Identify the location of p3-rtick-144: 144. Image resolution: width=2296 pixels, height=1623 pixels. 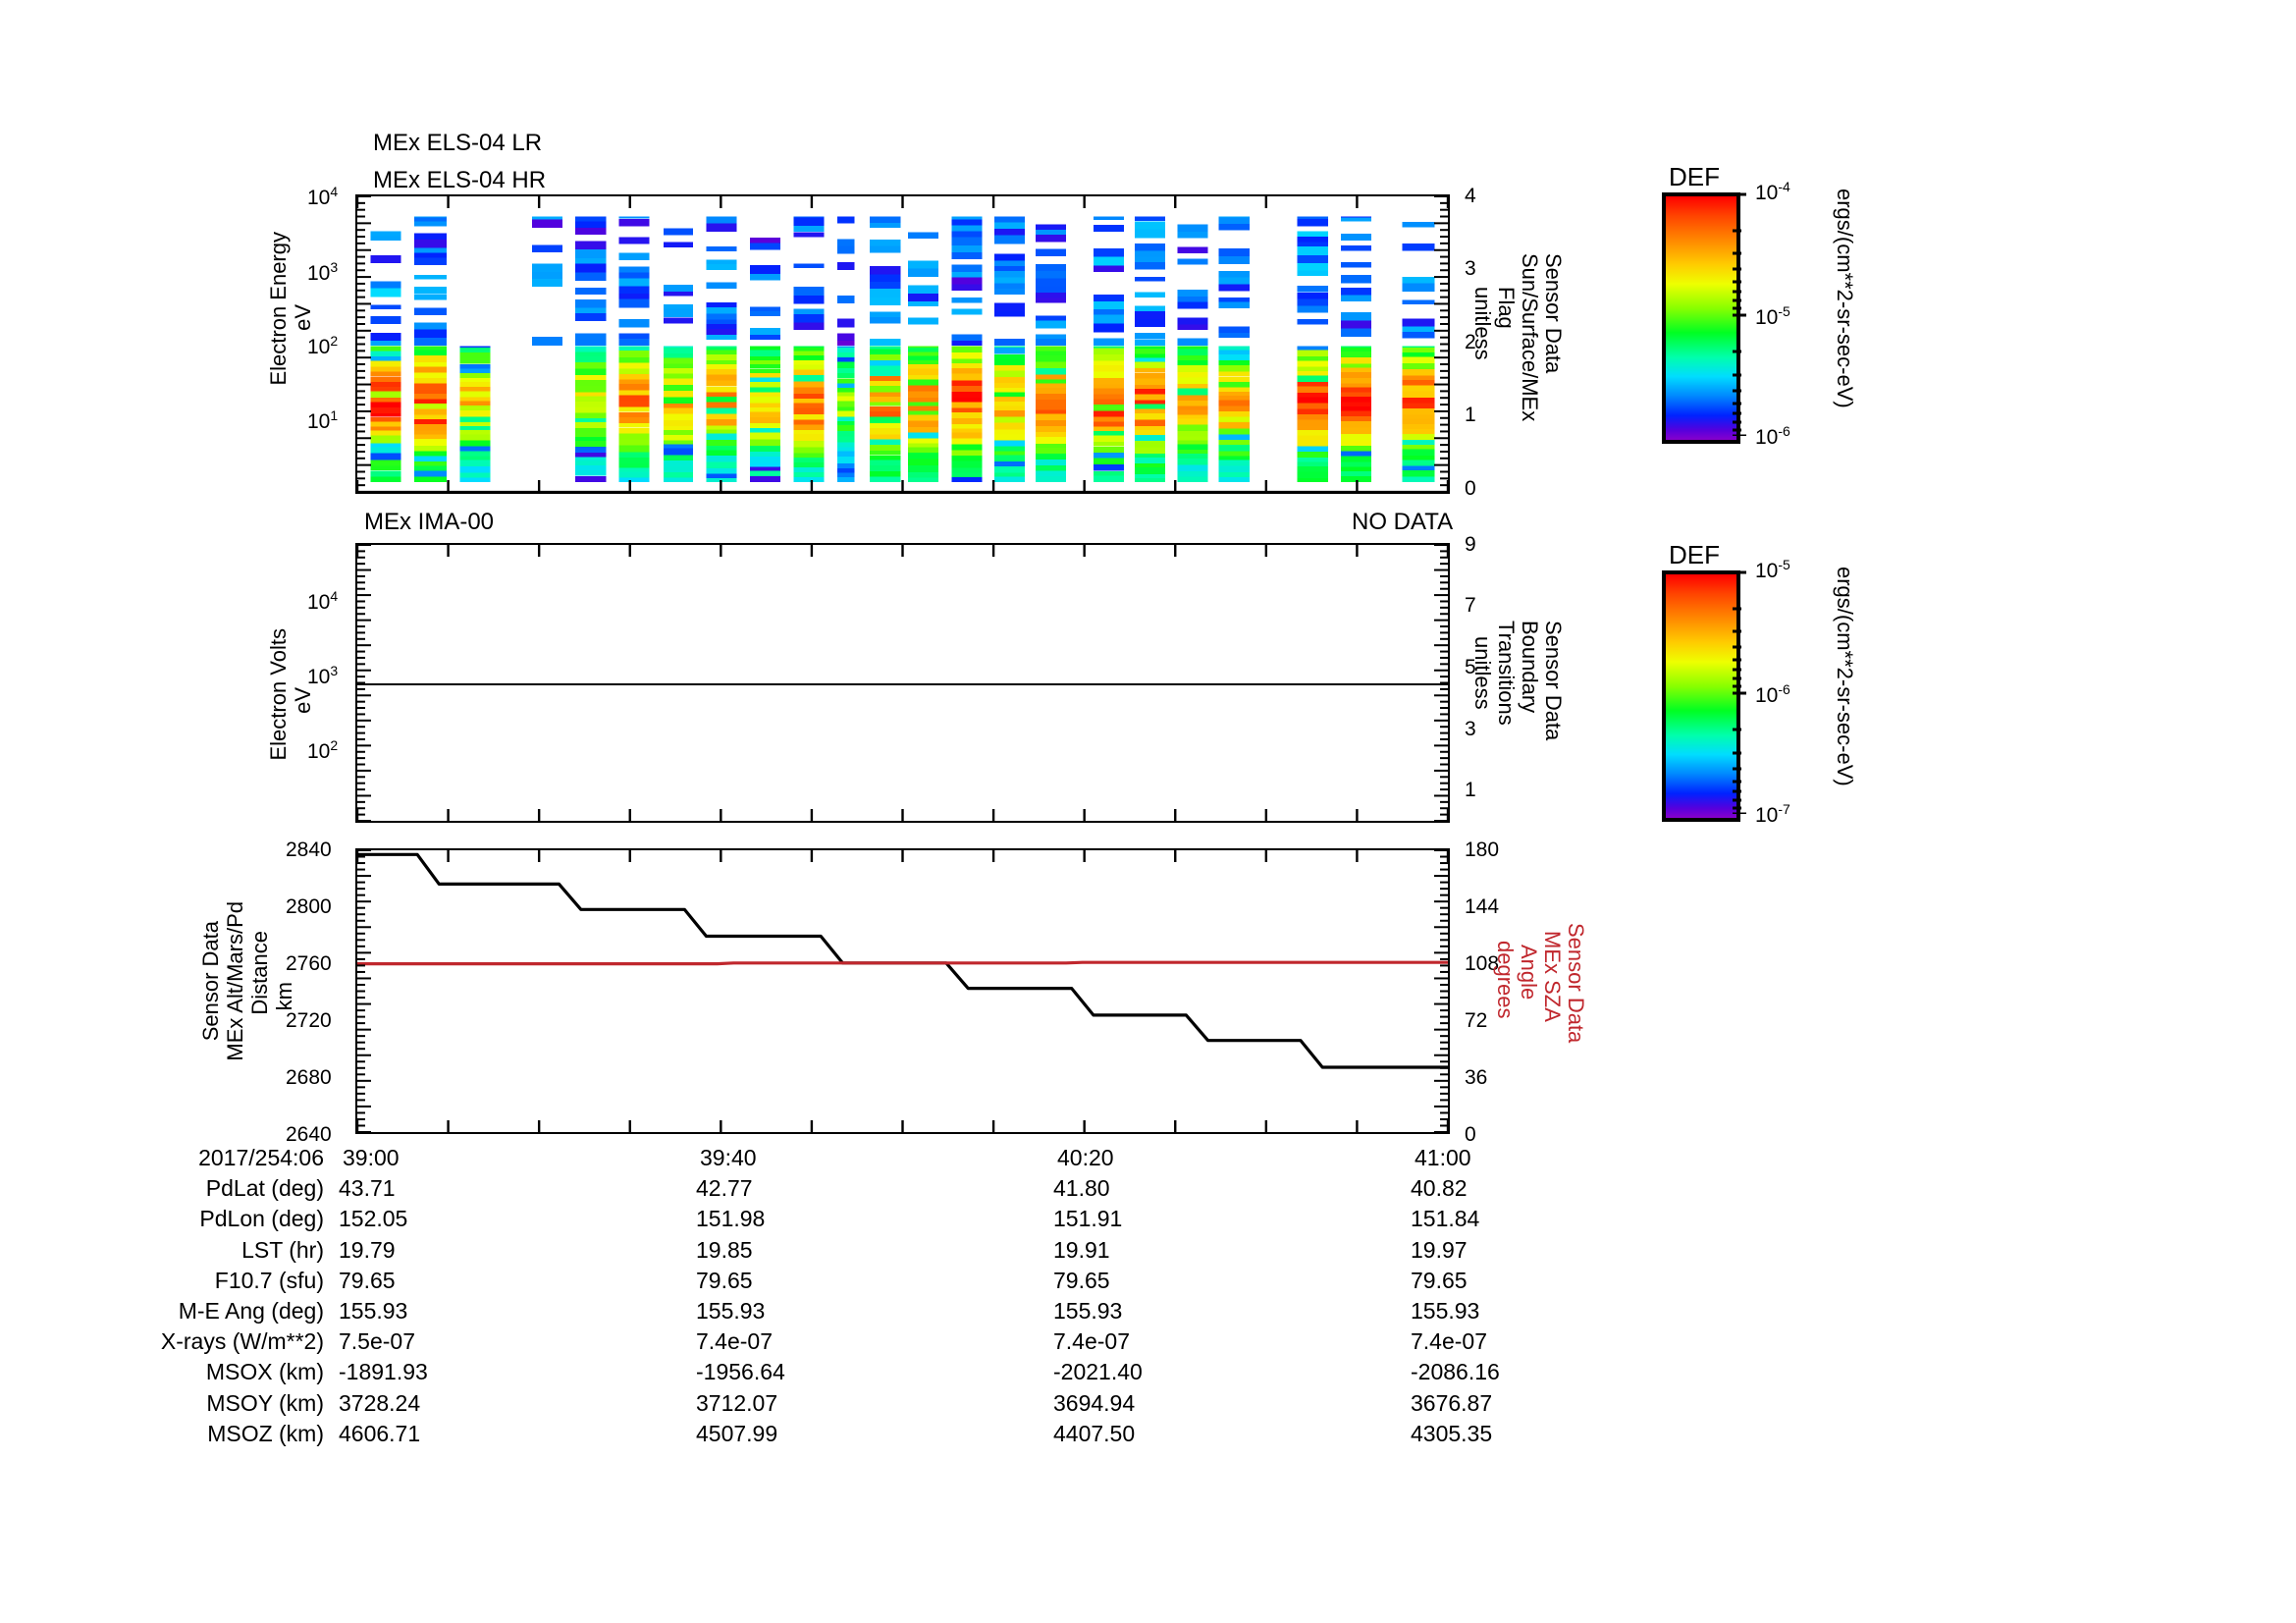
(1482, 906).